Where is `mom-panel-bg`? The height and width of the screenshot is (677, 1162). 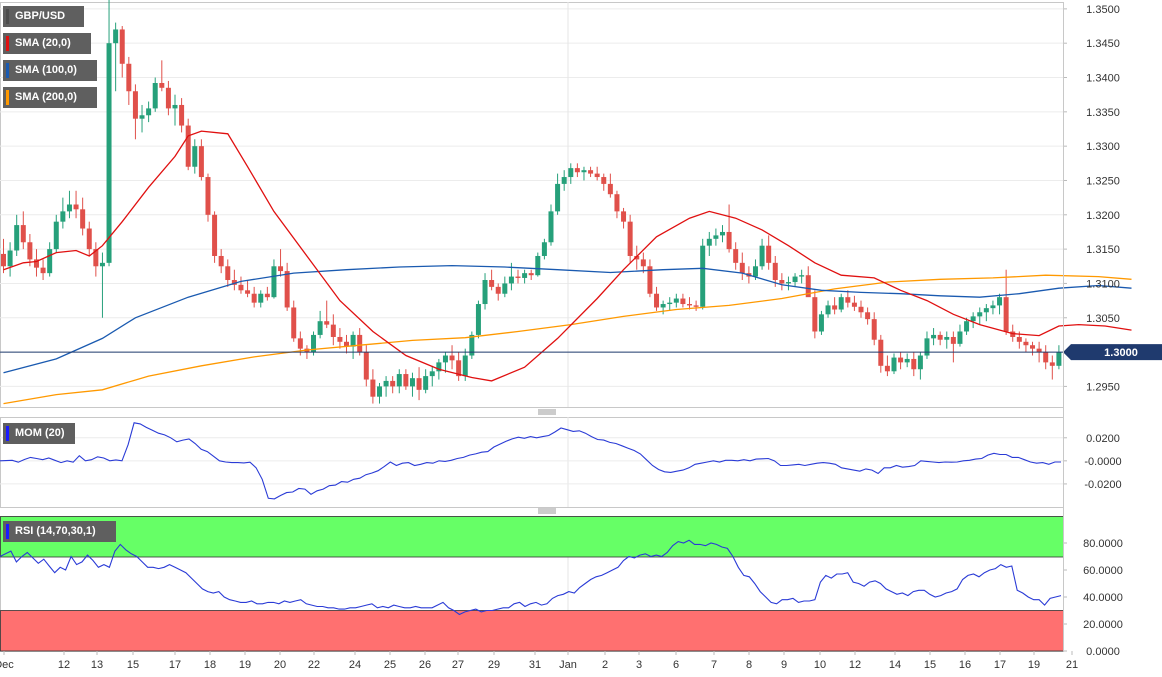 mom-panel-bg is located at coordinates (532, 462).